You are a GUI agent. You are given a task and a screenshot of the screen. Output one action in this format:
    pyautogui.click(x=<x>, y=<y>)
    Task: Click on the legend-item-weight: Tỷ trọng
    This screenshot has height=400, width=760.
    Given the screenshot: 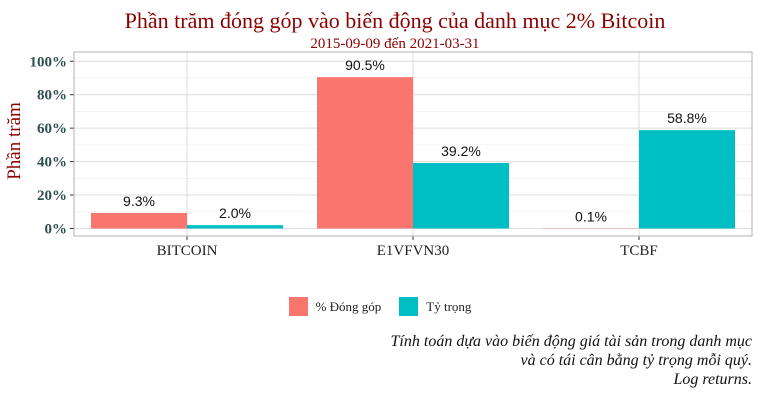 What is the action you would take?
    pyautogui.click(x=435, y=306)
    